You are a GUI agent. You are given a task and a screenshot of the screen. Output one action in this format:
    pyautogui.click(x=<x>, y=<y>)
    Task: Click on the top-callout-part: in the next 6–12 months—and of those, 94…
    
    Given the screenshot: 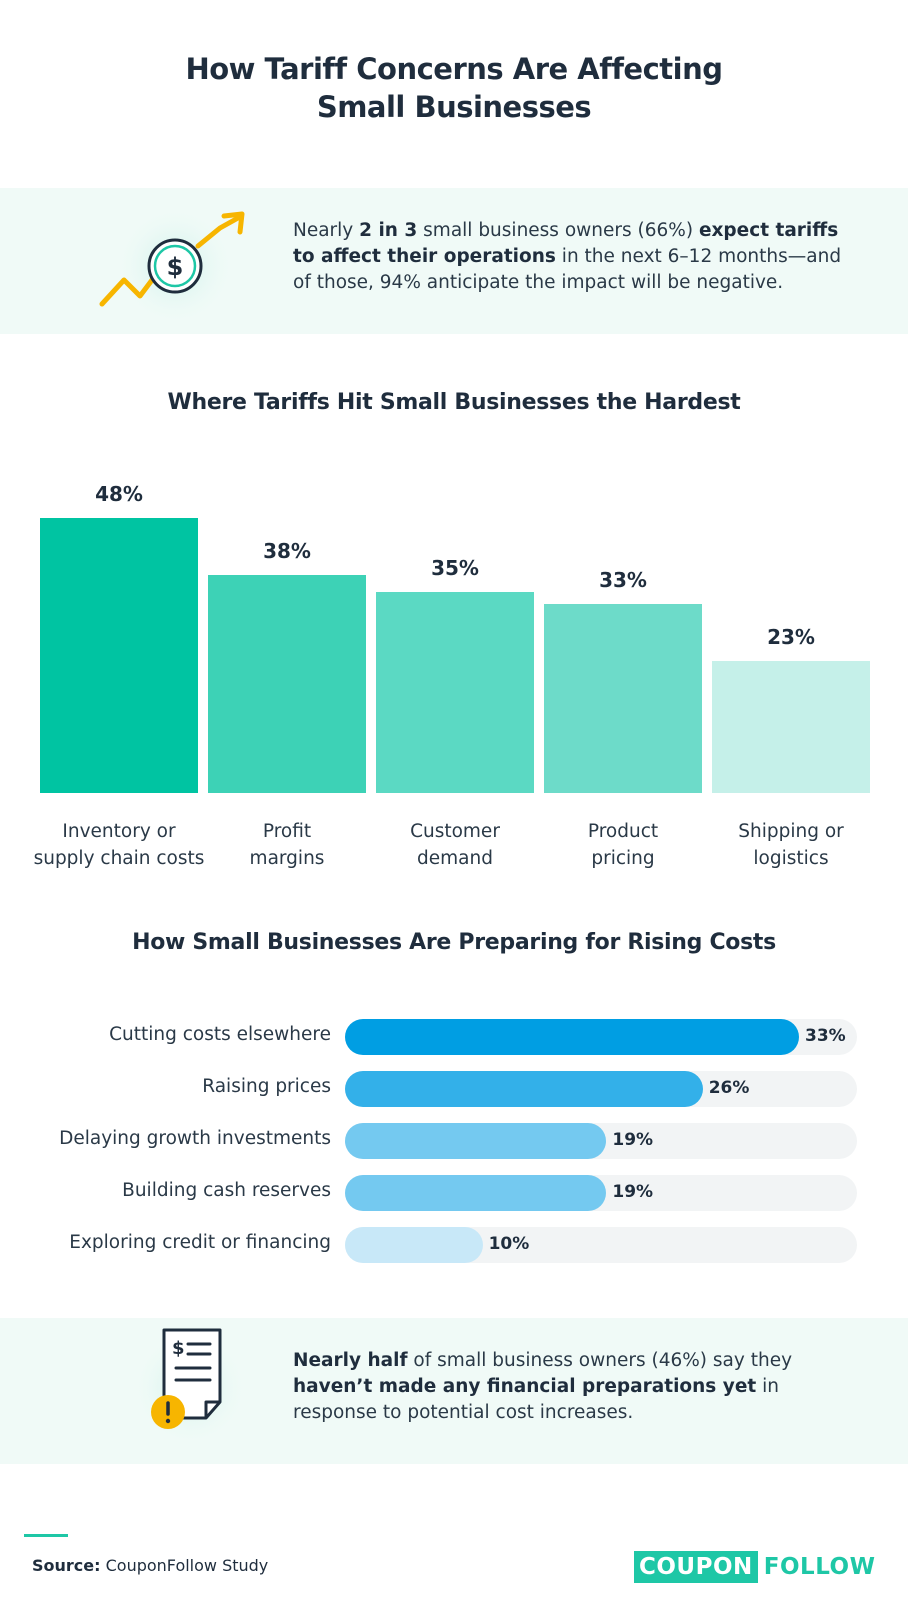 What is the action you would take?
    pyautogui.click(x=567, y=269)
    